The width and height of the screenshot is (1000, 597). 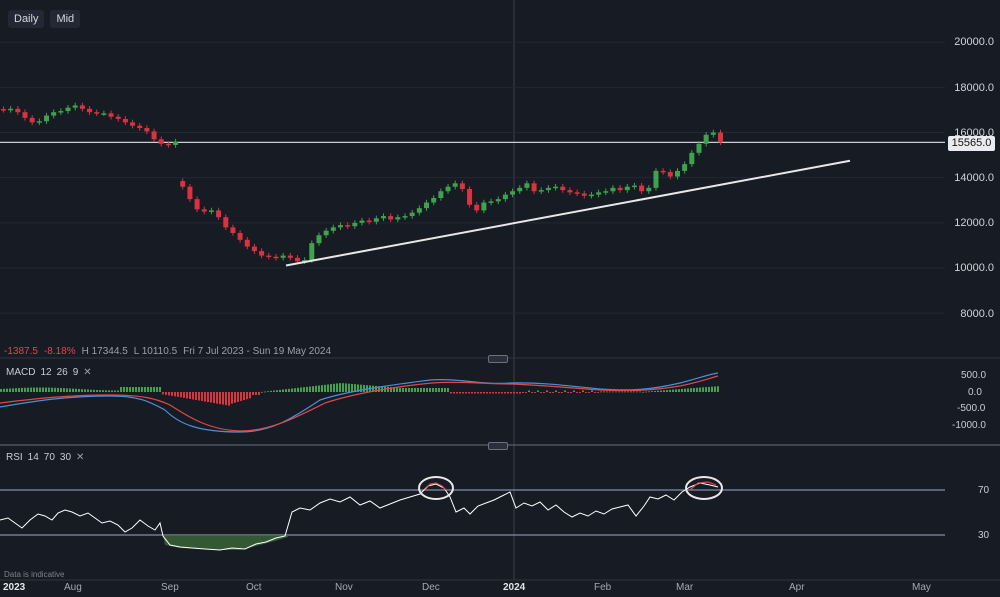 What do you see at coordinates (33, 457) in the screenshot?
I see `rsi-param-period: 14` at bounding box center [33, 457].